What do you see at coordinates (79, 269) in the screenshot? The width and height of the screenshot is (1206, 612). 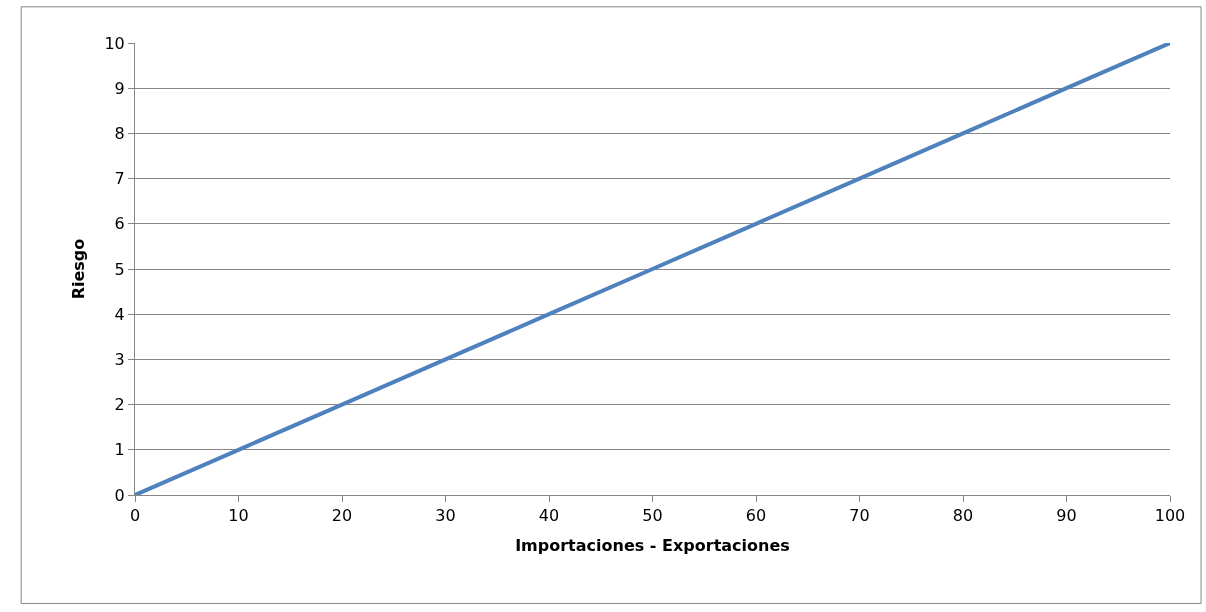 I see `y-axis-title: Riesgo` at bounding box center [79, 269].